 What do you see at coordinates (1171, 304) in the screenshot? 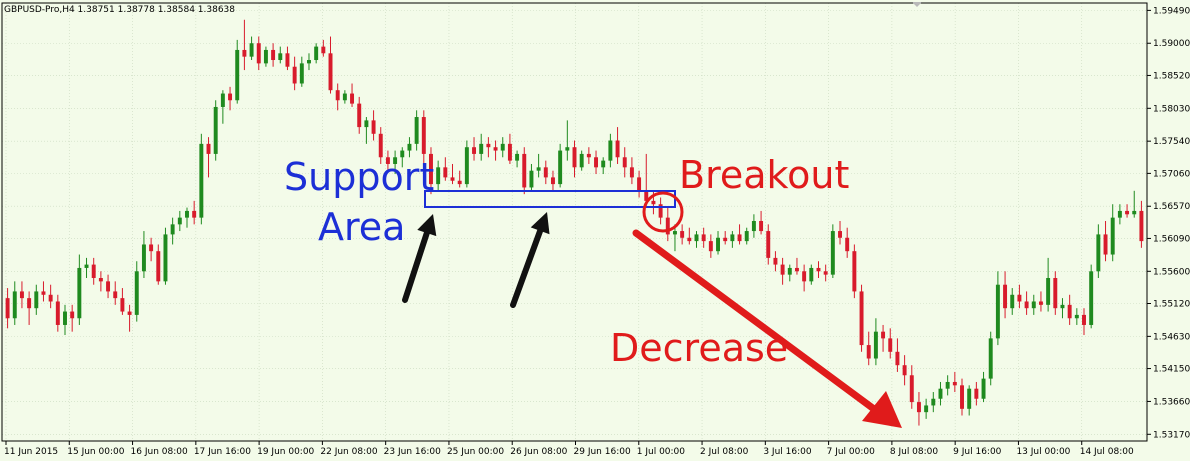
I see `y-tick-label: 1.55120` at bounding box center [1171, 304].